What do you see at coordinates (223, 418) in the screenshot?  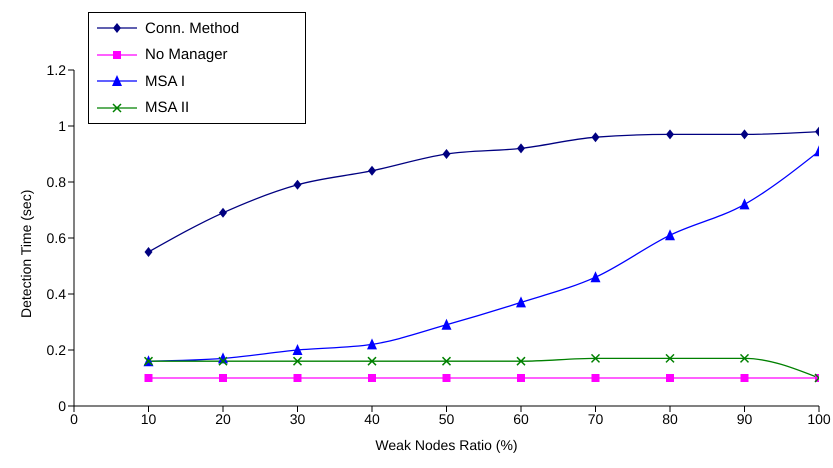 I see `x-tick-label: 20` at bounding box center [223, 418].